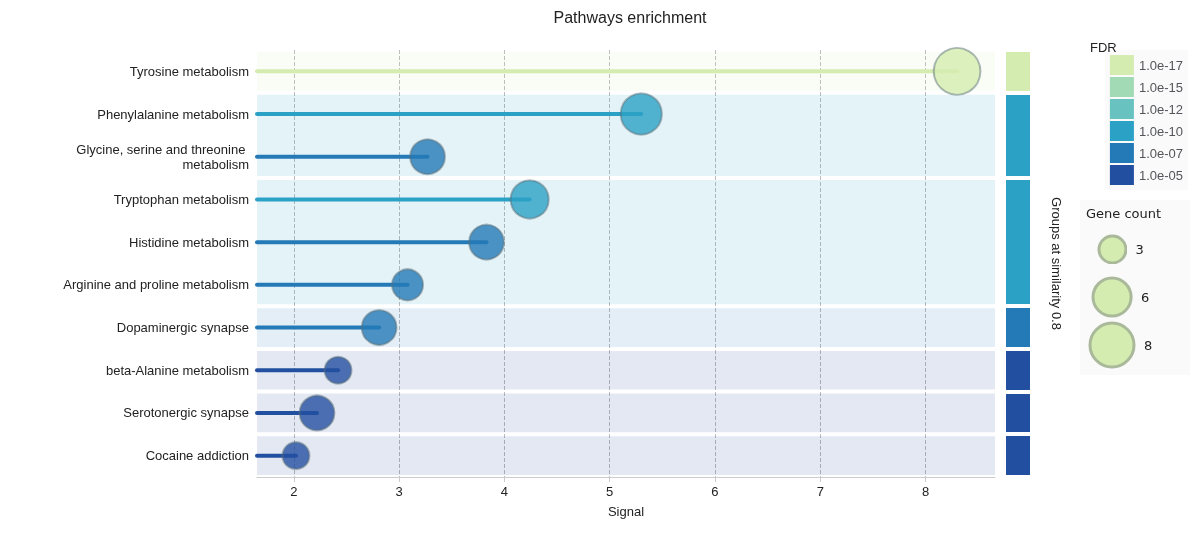  Describe the element at coordinates (504, 491) in the screenshot. I see `x-tick-label: 4` at that location.